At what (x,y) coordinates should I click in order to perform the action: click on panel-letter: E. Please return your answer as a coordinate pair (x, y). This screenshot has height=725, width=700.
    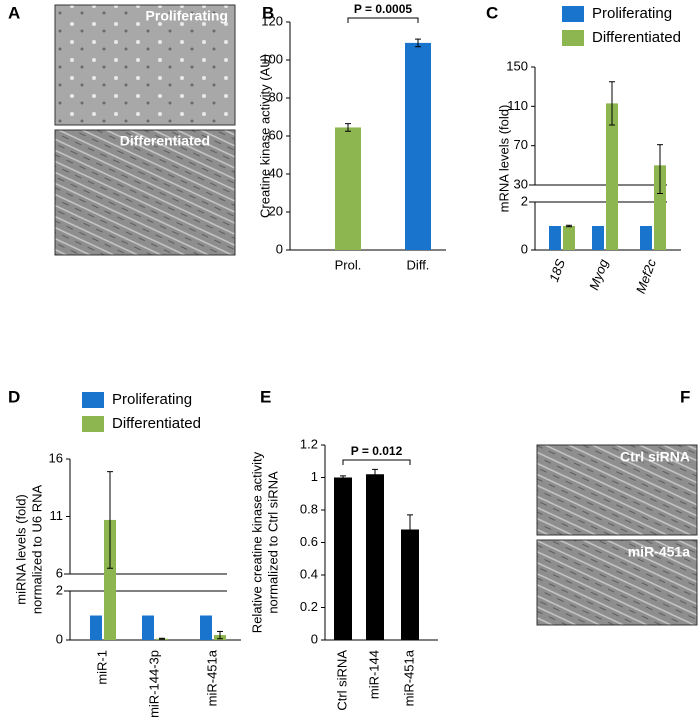
    Looking at the image, I should click on (265, 396).